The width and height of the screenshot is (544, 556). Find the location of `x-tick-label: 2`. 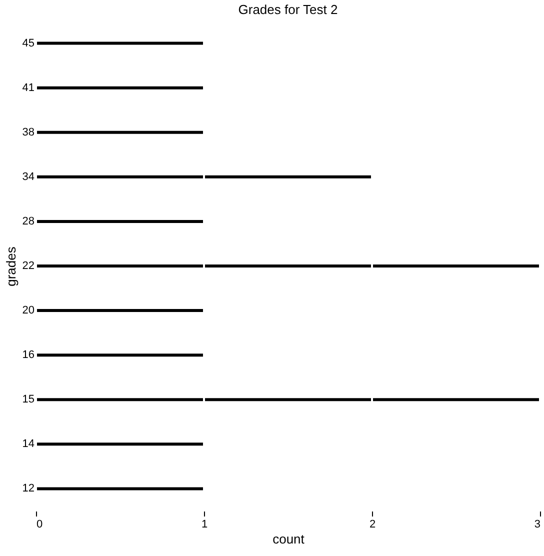

x-tick-label: 2 is located at coordinates (372, 524).